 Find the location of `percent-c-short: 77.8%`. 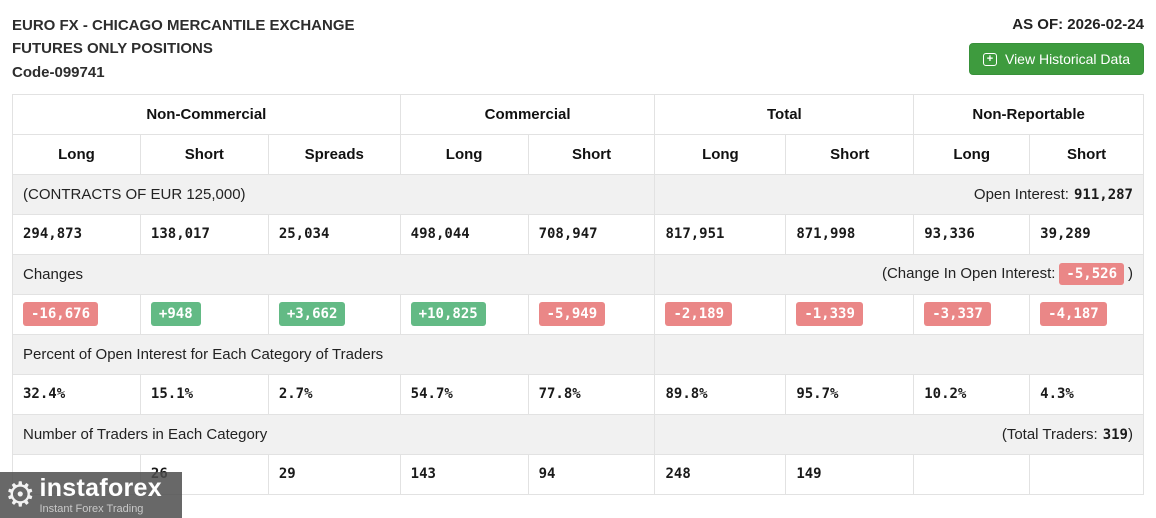

percent-c-short: 77.8% is located at coordinates (591, 394).